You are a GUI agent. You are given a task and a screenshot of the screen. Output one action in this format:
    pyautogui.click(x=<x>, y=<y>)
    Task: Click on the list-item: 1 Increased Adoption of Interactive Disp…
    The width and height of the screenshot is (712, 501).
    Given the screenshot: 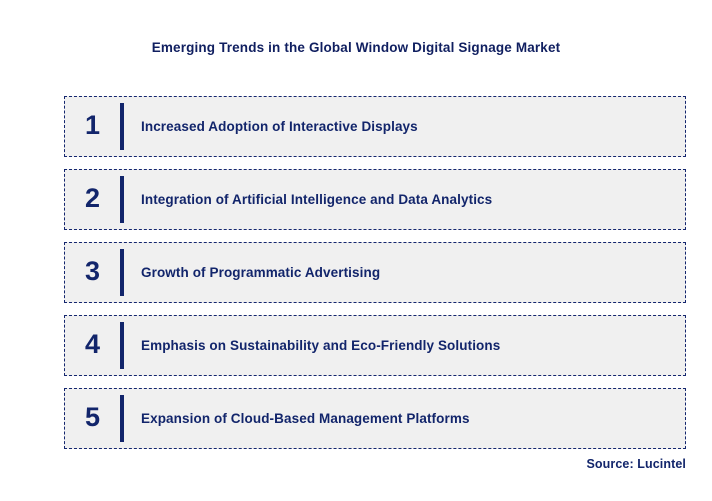 What is the action you would take?
    pyautogui.click(x=375, y=126)
    